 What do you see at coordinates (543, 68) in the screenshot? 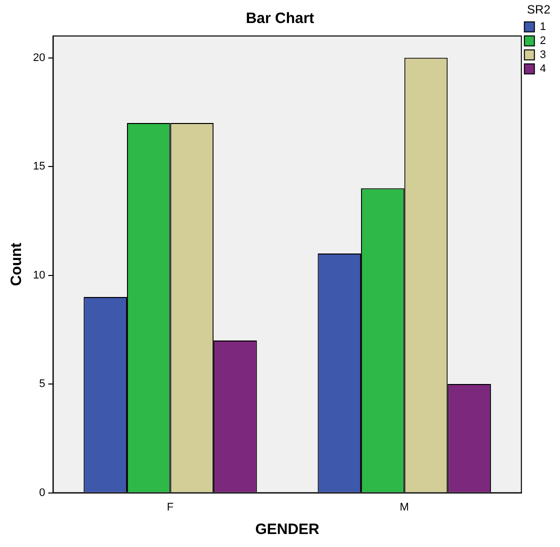
I see `legend-label: 4` at bounding box center [543, 68].